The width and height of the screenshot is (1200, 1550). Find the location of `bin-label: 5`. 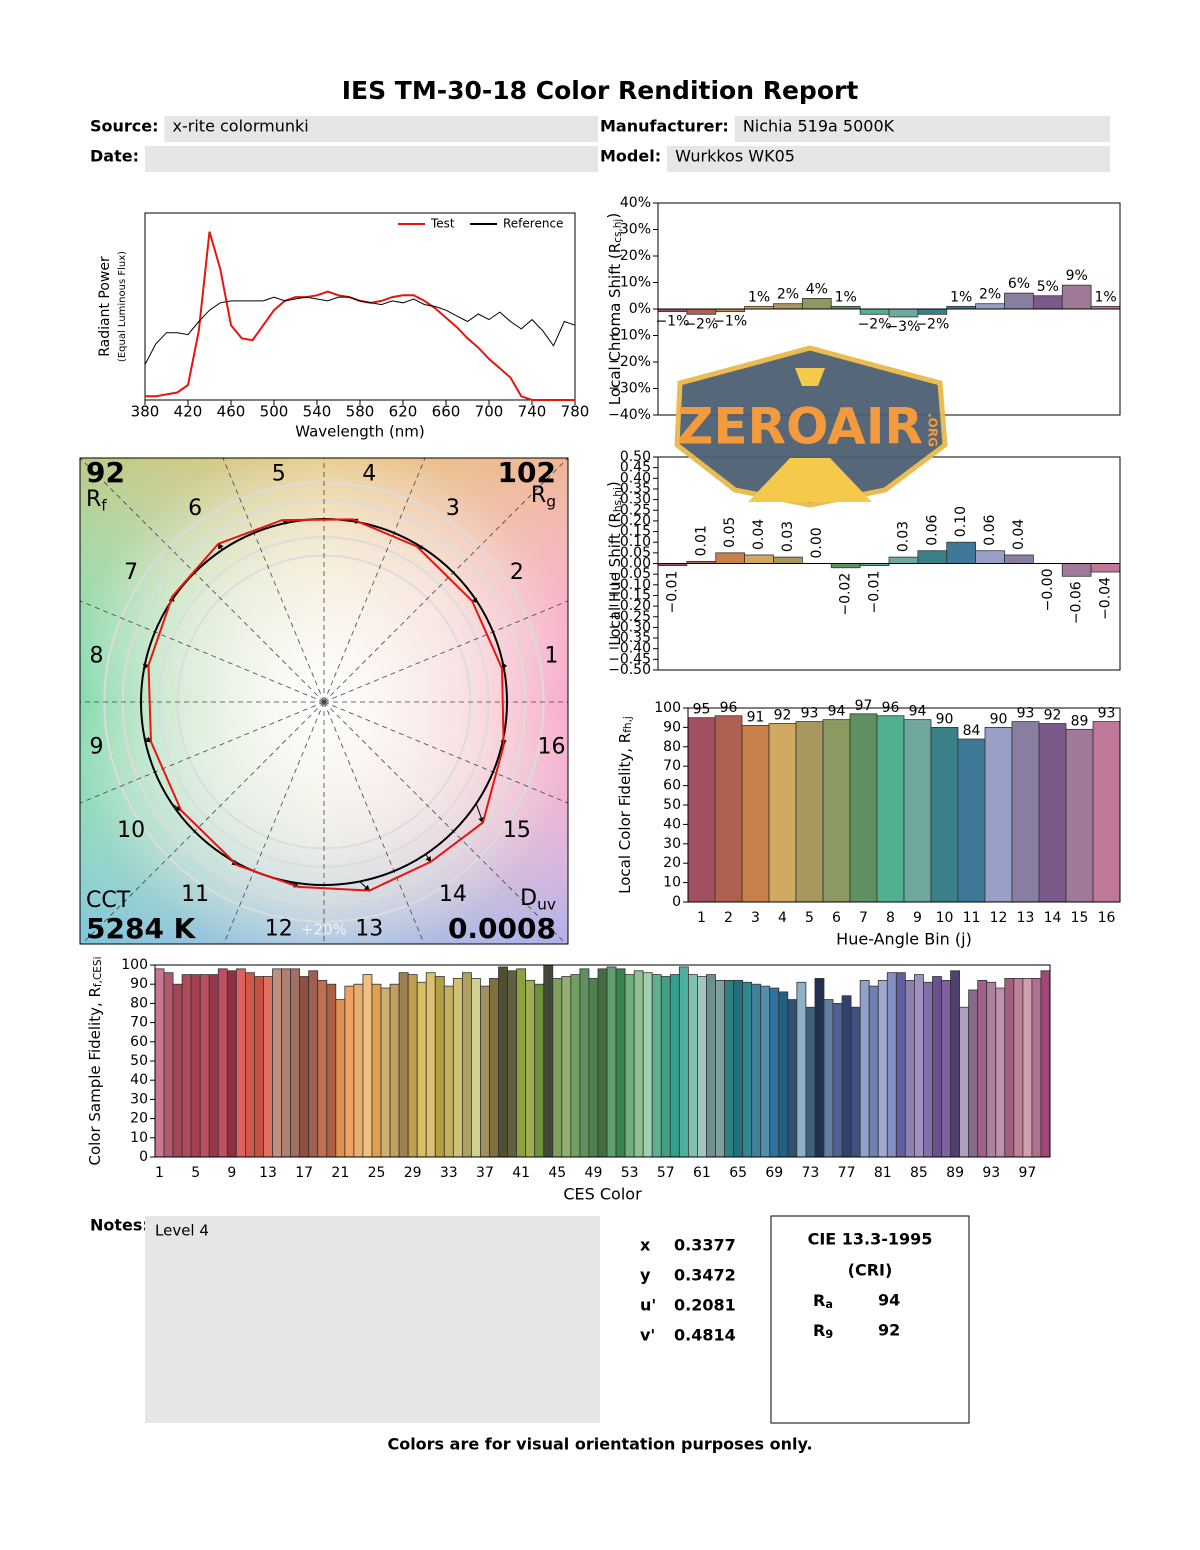

bin-label: 5 is located at coordinates (279, 473).